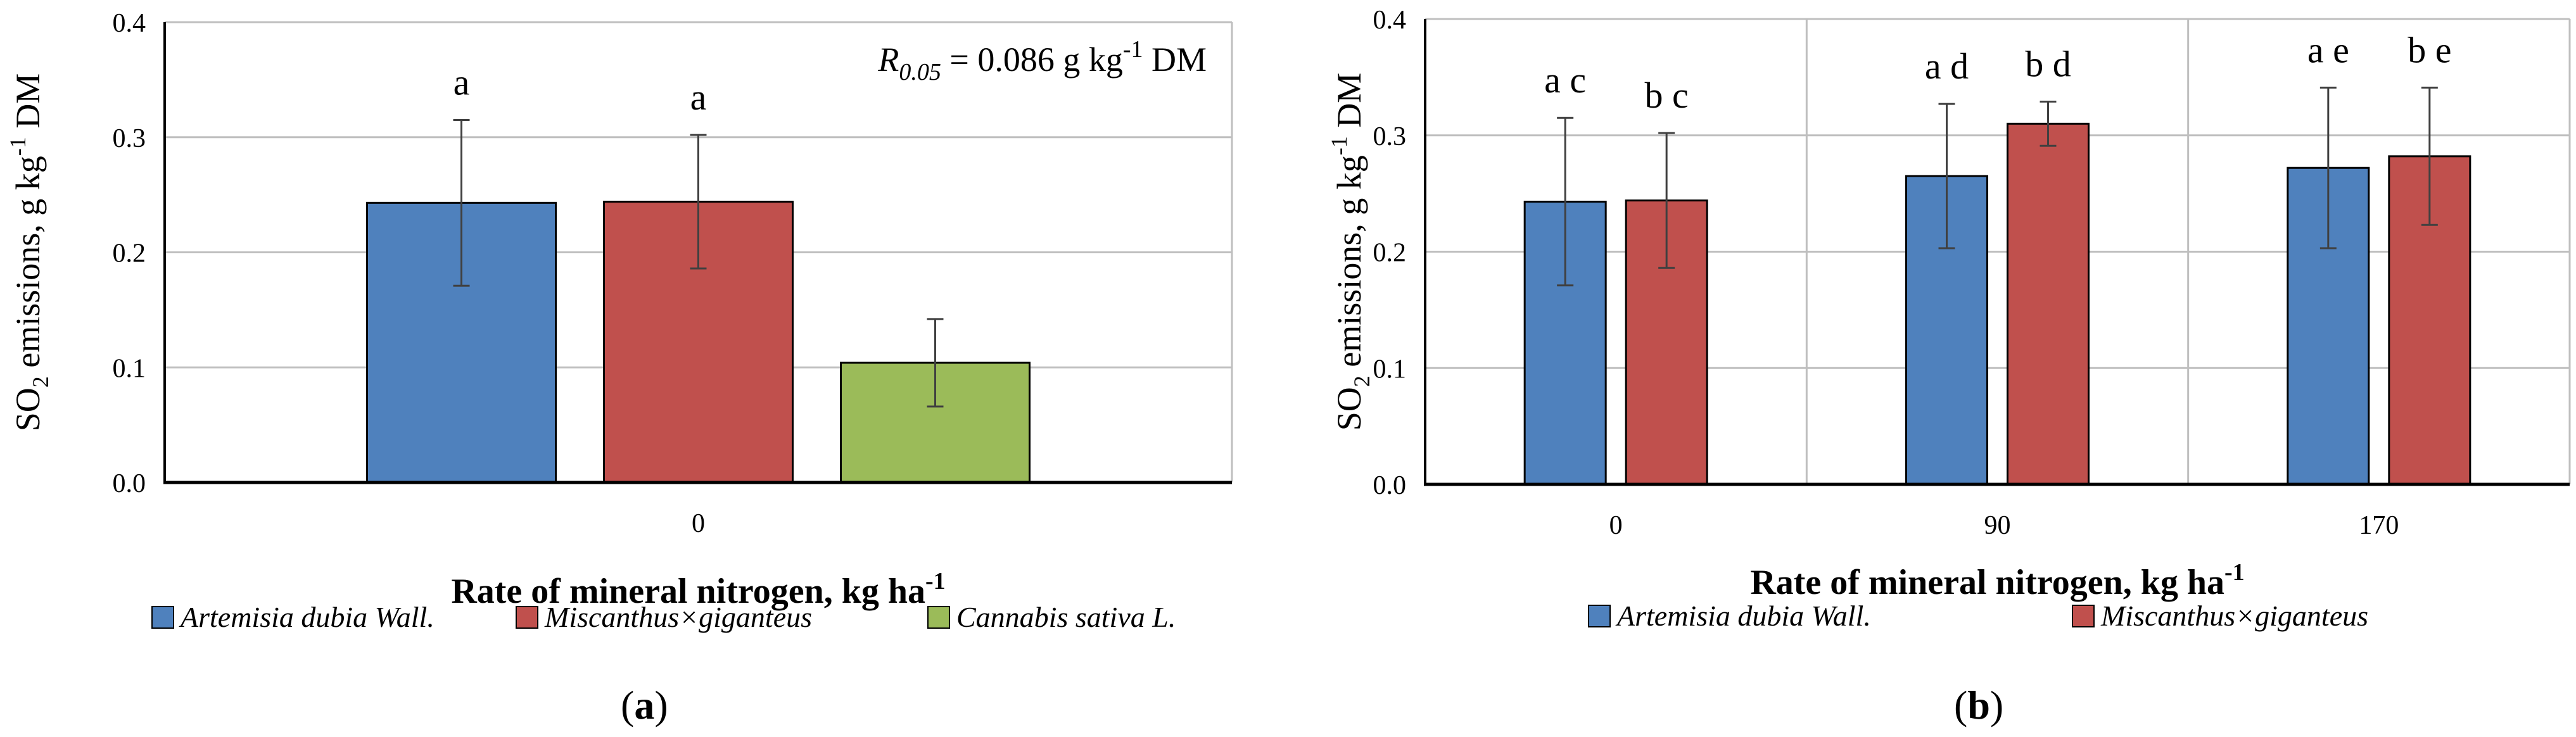 This screenshot has height=737, width=2576. I want to click on a-y-axis-label: SO2 emissions, g kg-1 DM, so click(29, 252).